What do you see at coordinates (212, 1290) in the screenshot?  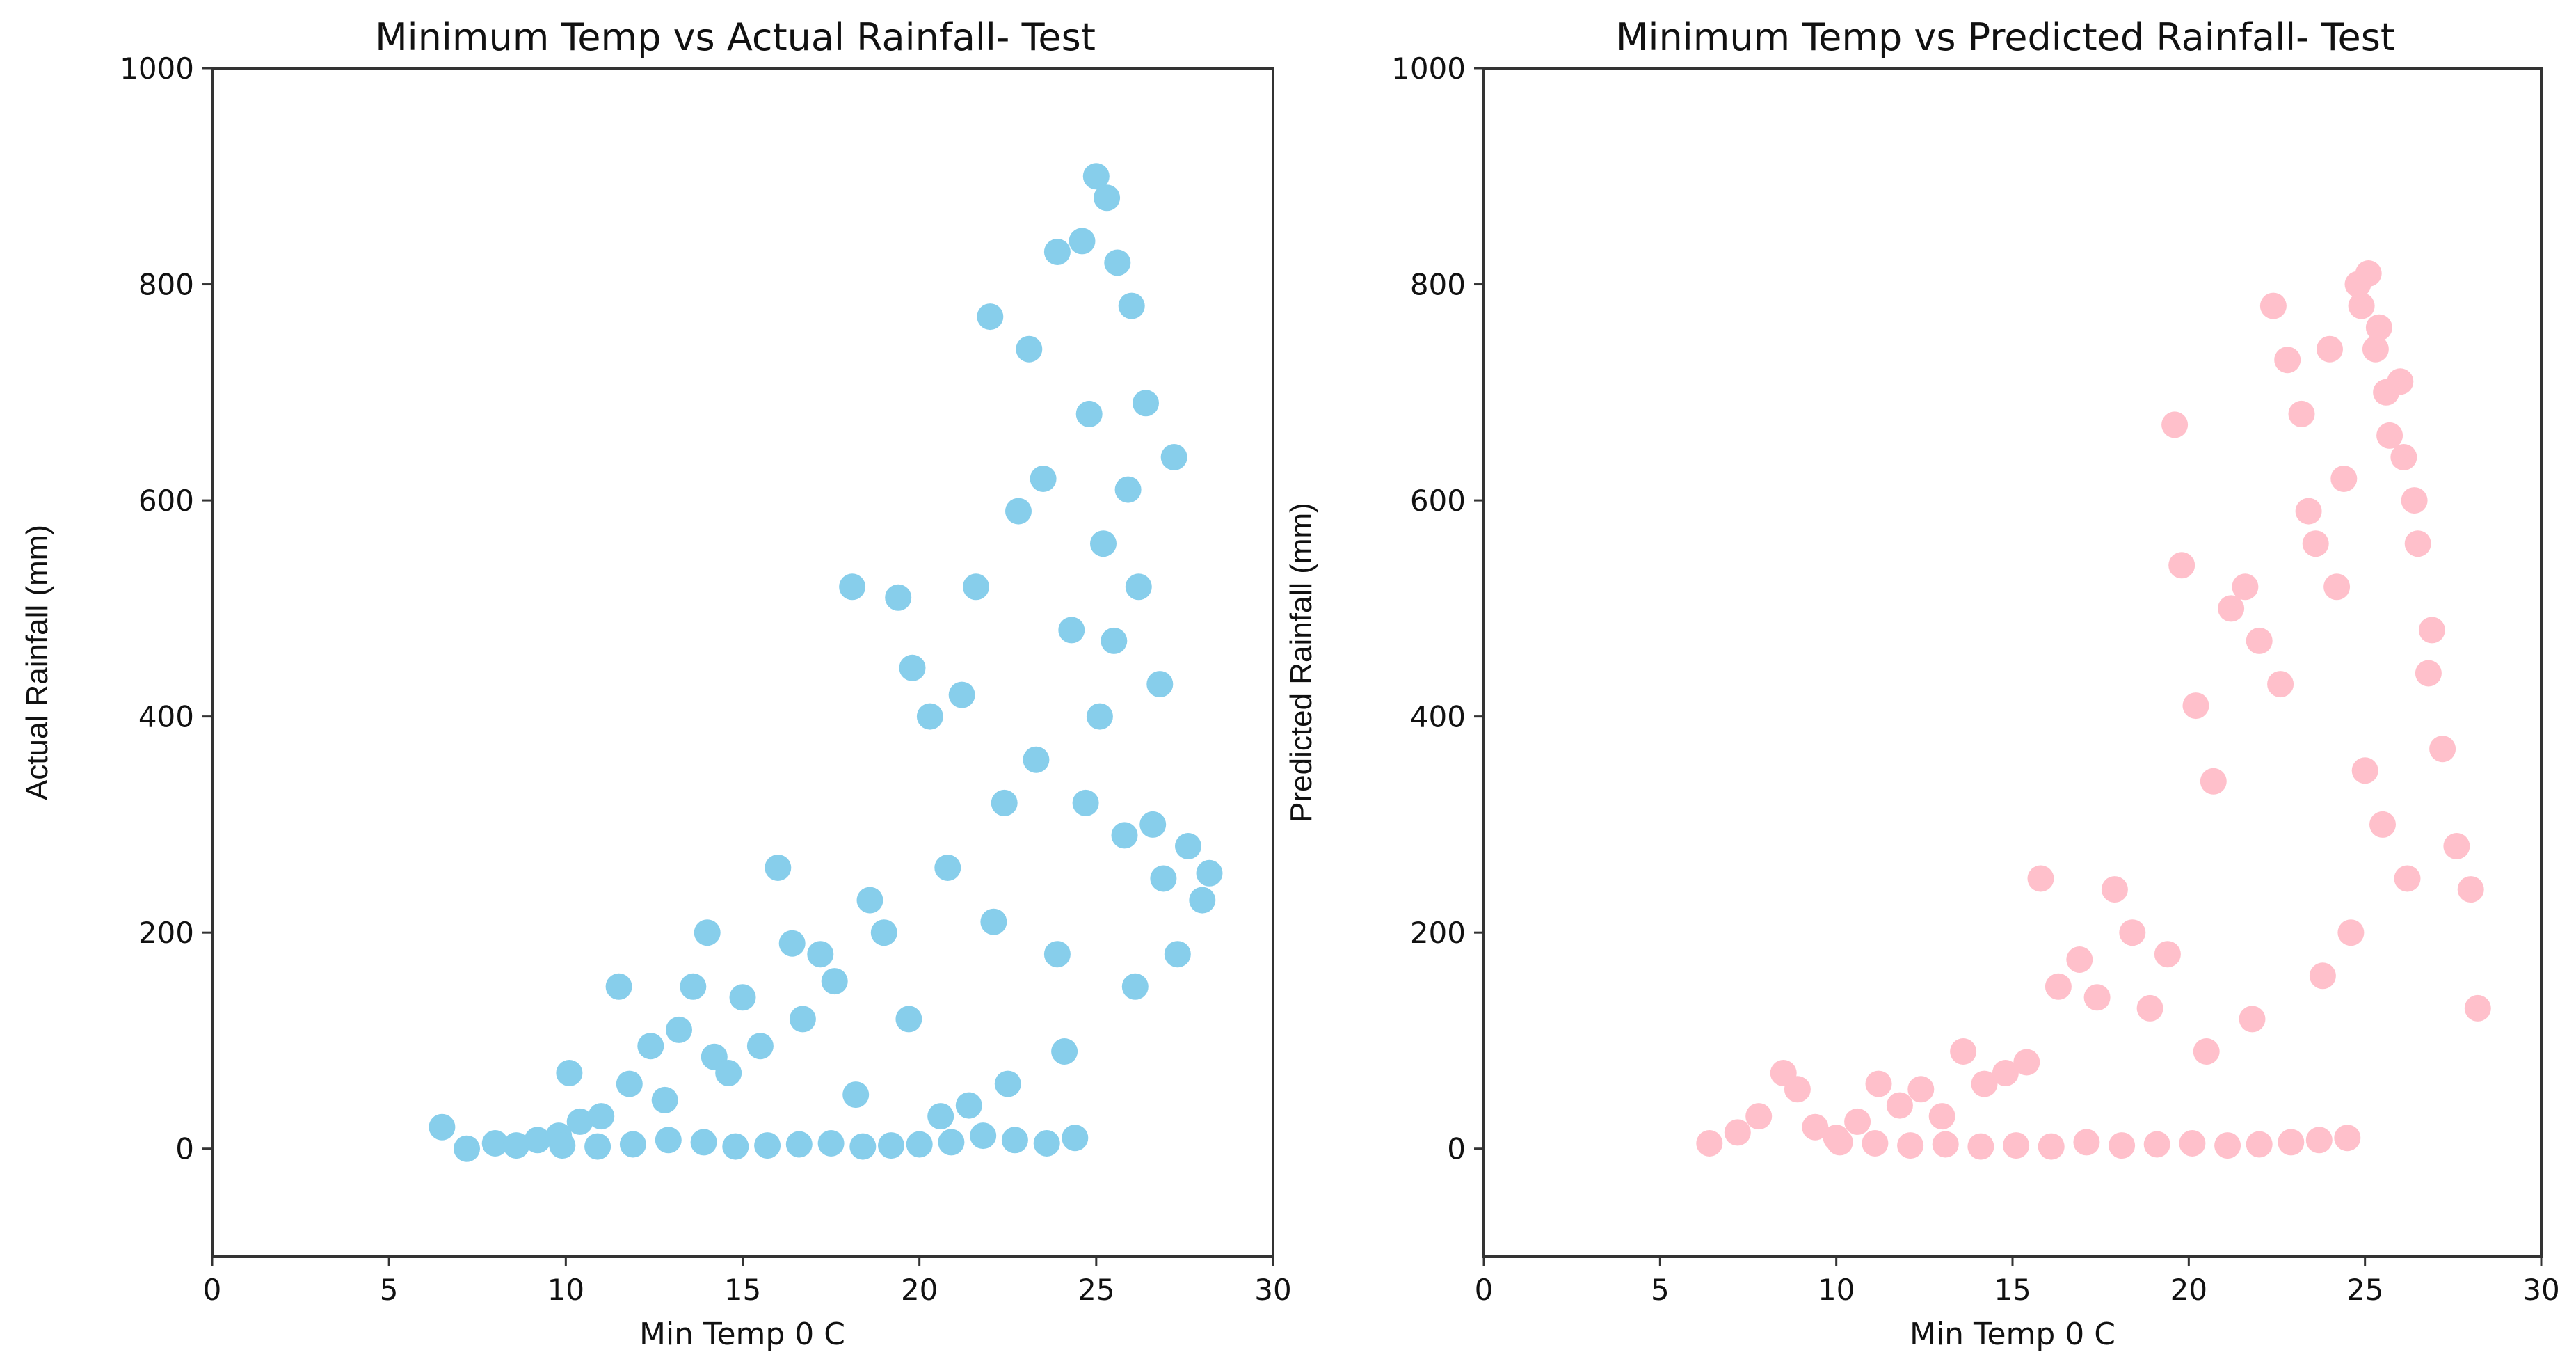 I see `x-tick-label: 0` at bounding box center [212, 1290].